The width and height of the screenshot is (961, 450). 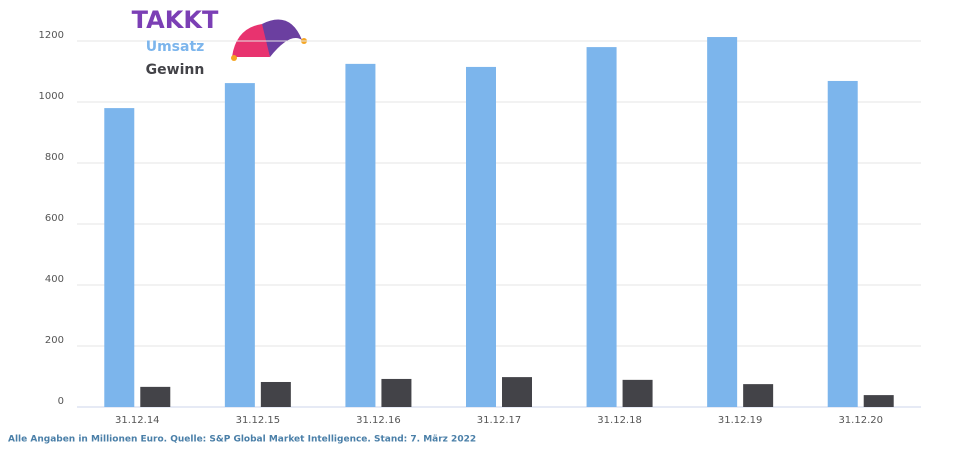 What do you see at coordinates (137, 420) in the screenshot?
I see `x-tick-label: 31.12.14` at bounding box center [137, 420].